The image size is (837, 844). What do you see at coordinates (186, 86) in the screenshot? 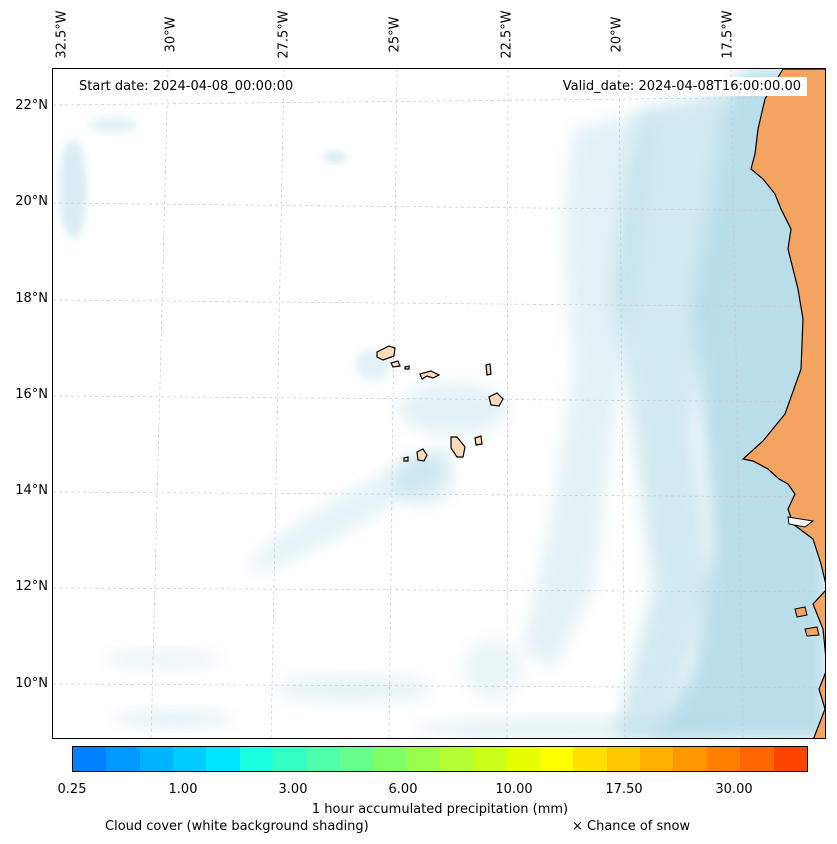
I see `start-date-label: Start date: 2024-04-08_00:00:00` at bounding box center [186, 86].